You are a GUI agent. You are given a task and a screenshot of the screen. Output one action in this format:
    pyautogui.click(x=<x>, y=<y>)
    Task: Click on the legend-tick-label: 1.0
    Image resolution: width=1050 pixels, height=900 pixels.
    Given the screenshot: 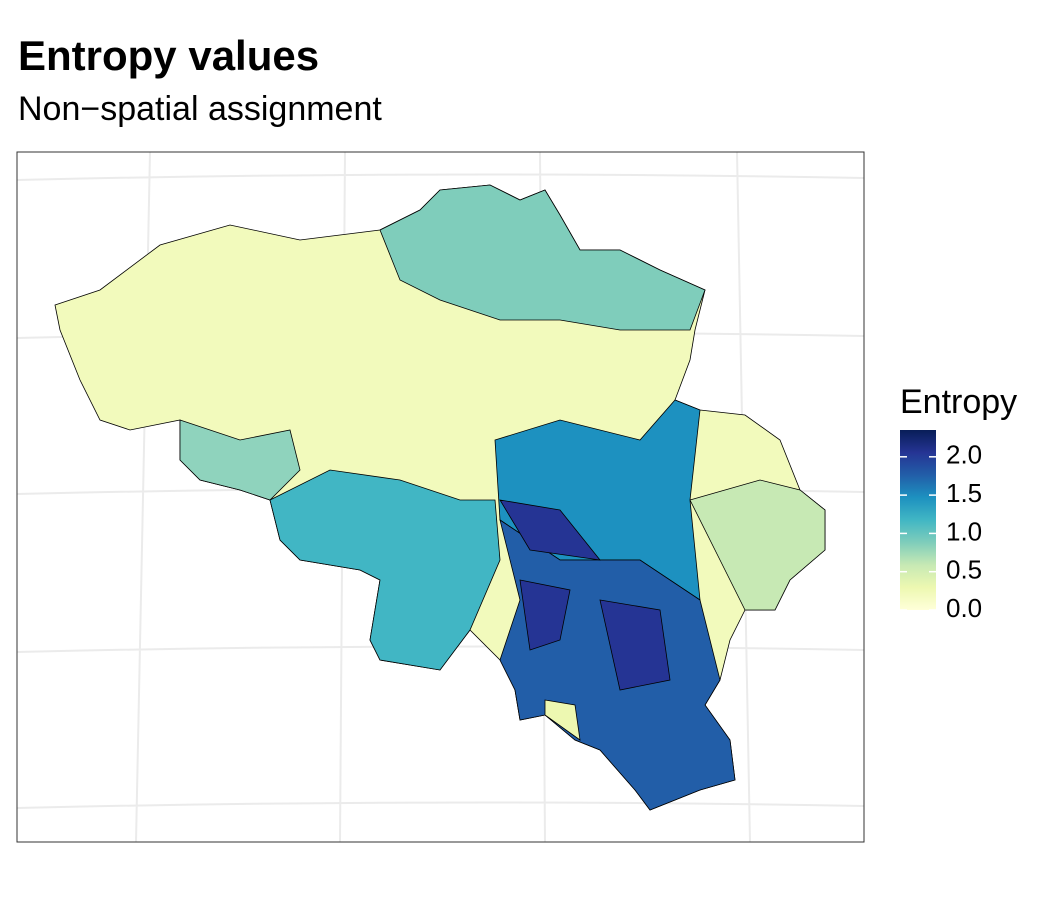 What is the action you would take?
    pyautogui.click(x=964, y=531)
    